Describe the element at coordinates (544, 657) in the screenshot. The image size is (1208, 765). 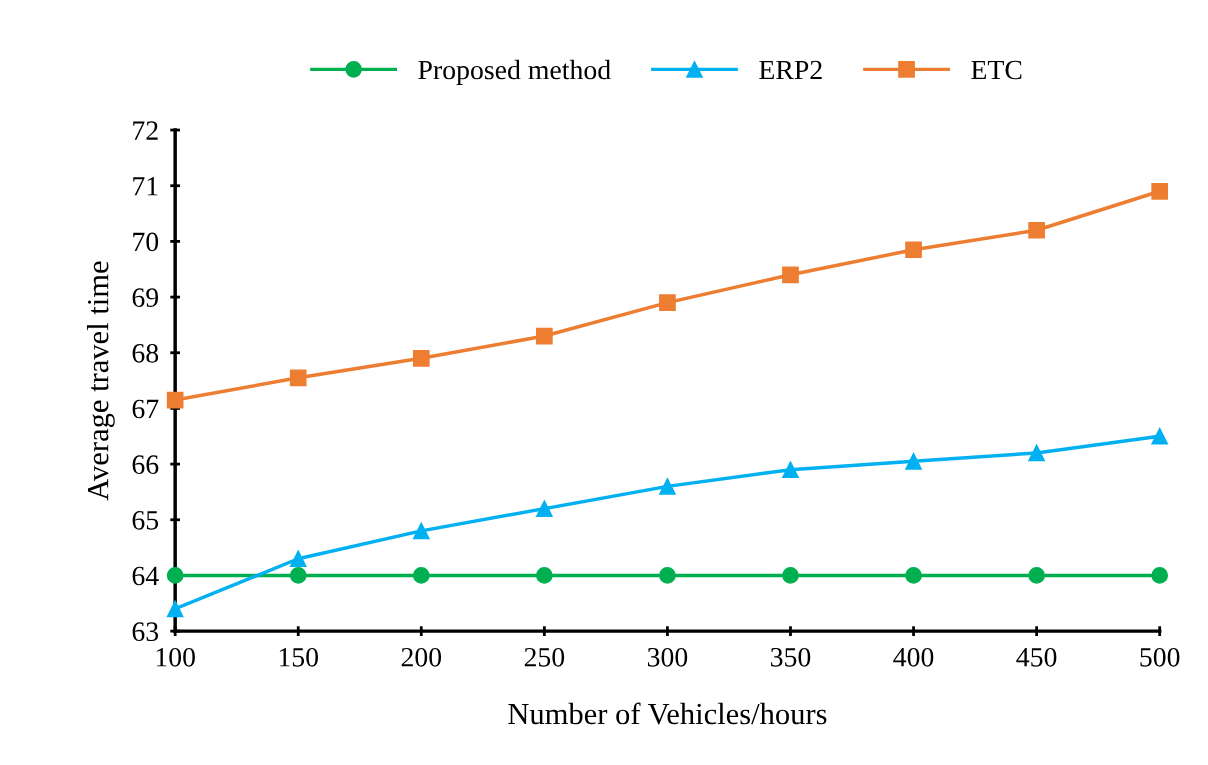
I see `x-tick-label: 250` at that location.